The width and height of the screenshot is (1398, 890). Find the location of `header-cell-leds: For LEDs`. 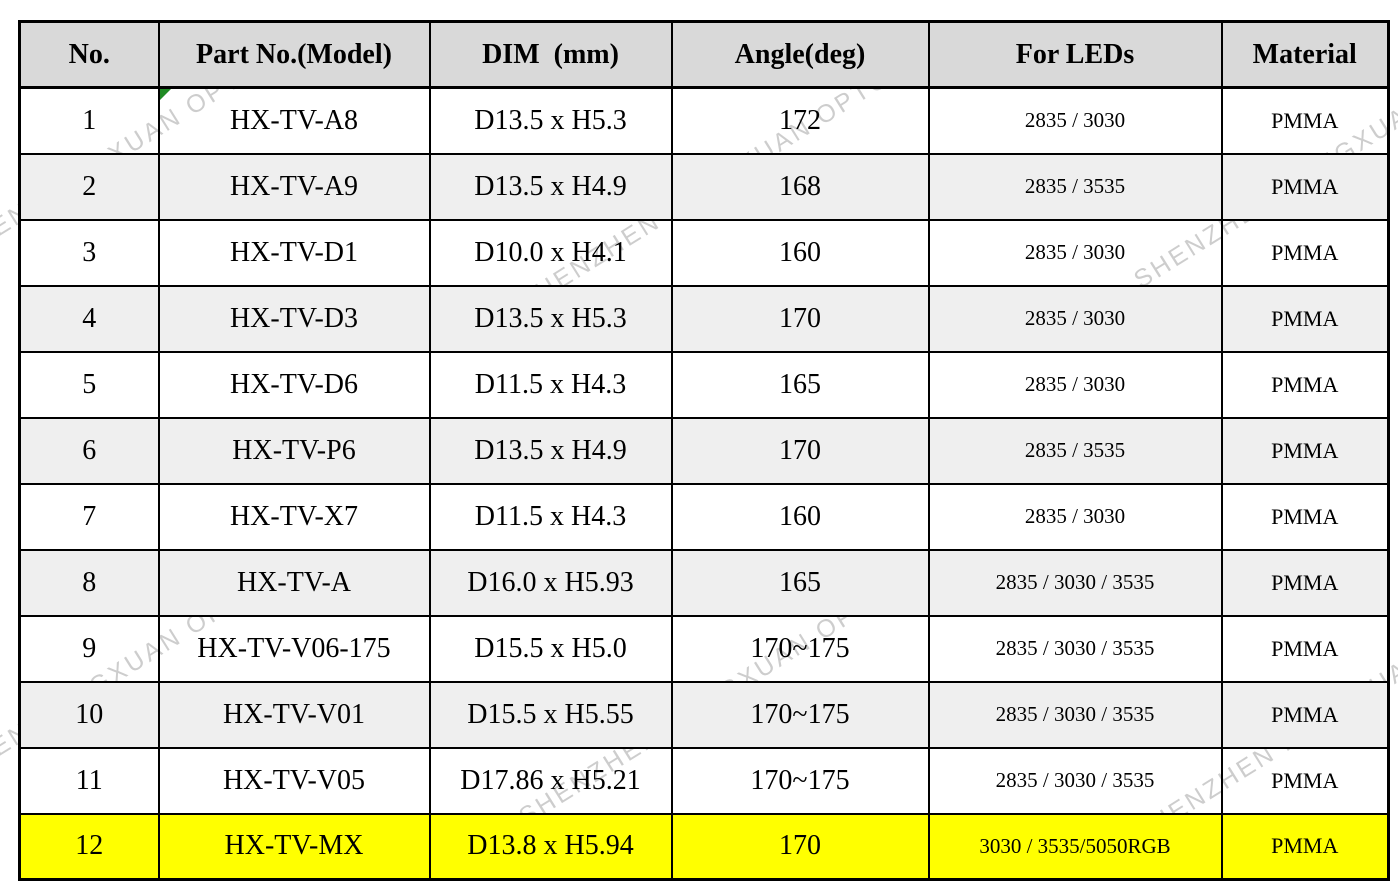

header-cell-leds: For LEDs is located at coordinates (1075, 54).